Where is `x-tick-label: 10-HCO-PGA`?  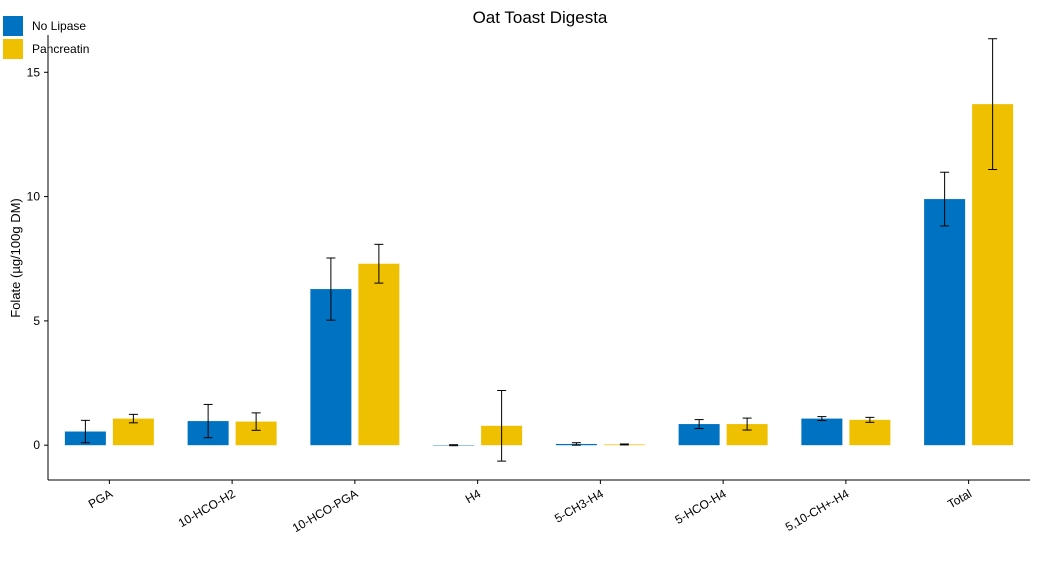
x-tick-label: 10-HCO-PGA is located at coordinates (325, 510).